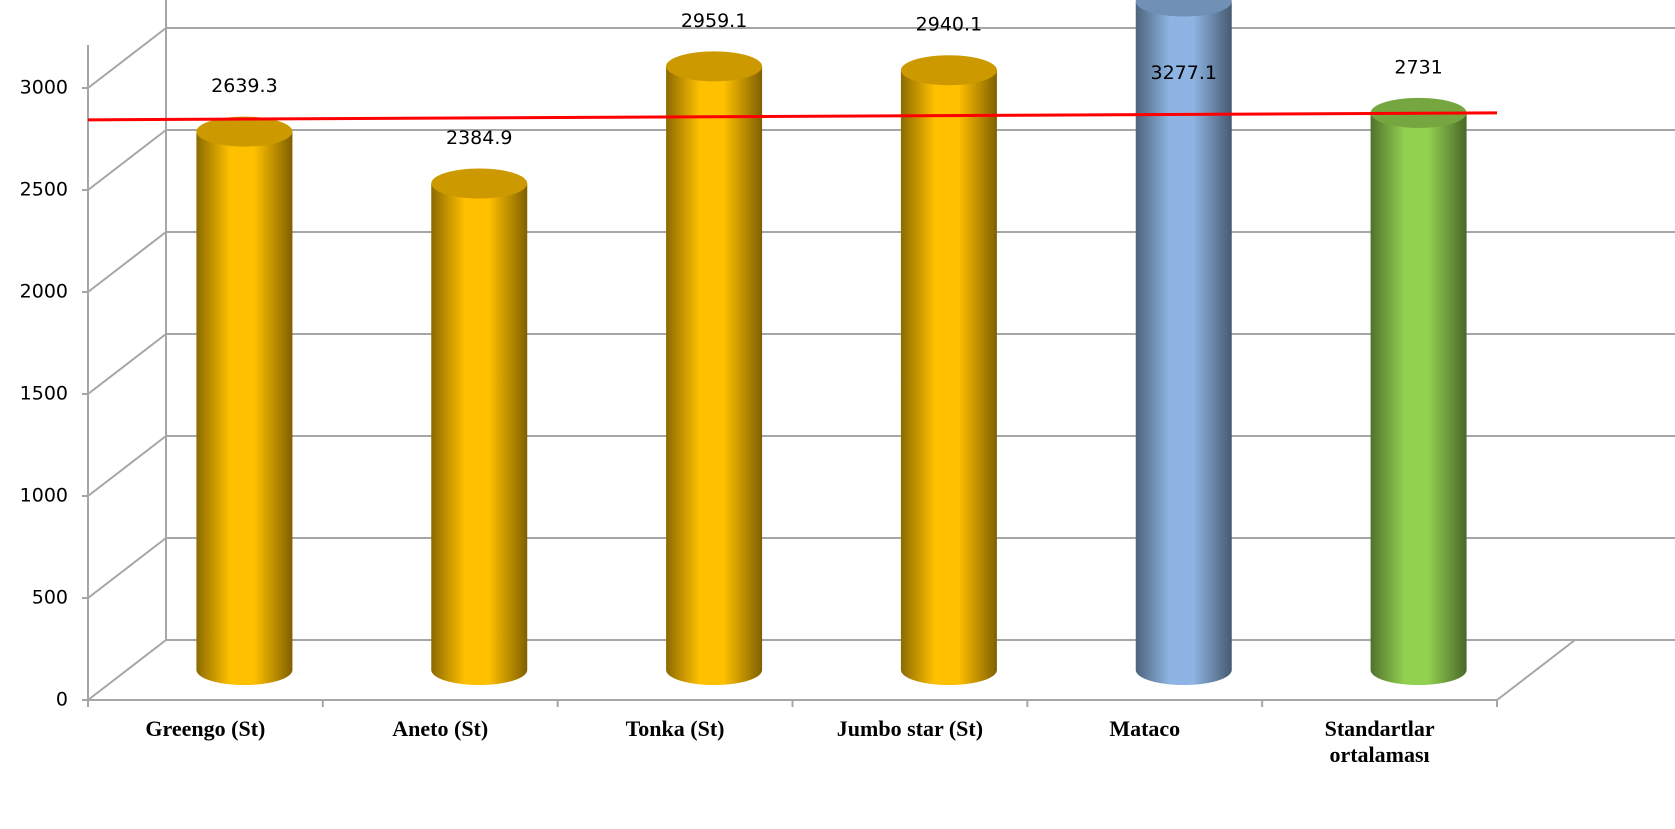 This screenshot has width=1675, height=829. What do you see at coordinates (1536, 670) in the screenshot?
I see `floor-edge` at bounding box center [1536, 670].